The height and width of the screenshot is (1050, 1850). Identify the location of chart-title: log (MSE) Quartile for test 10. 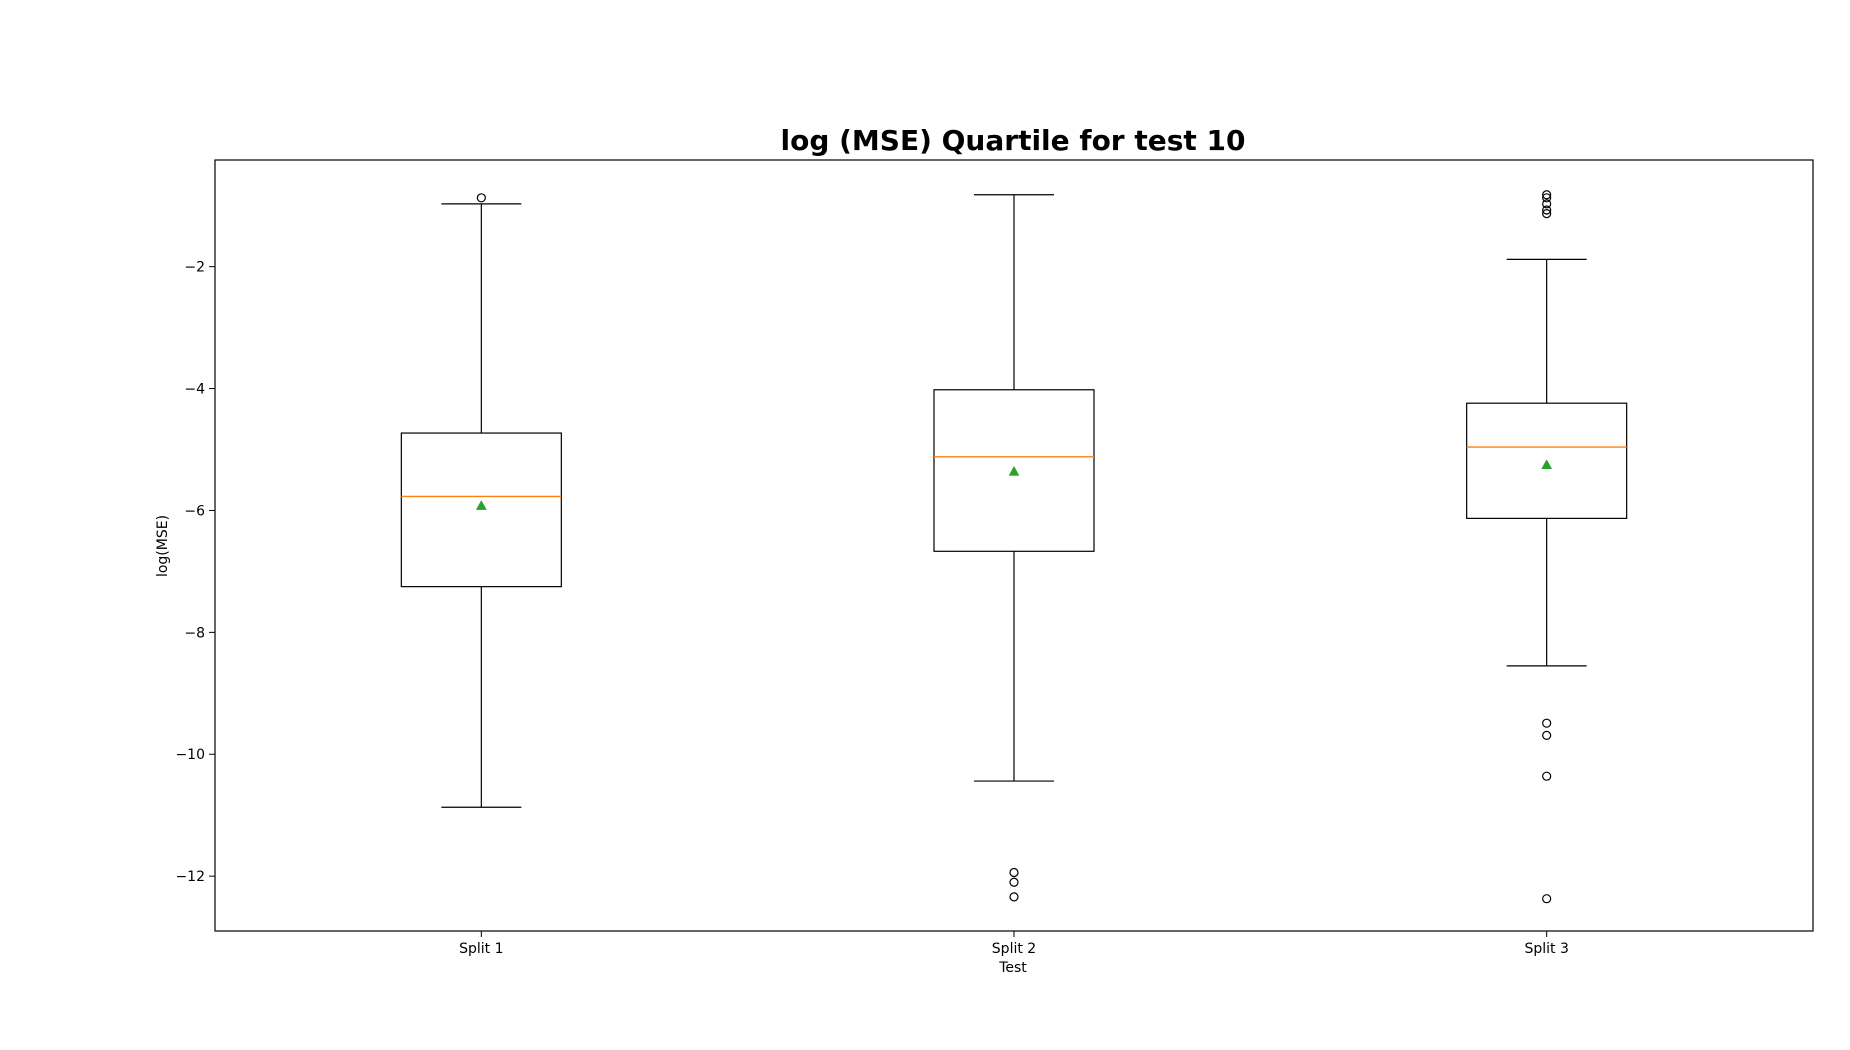
(1013, 140).